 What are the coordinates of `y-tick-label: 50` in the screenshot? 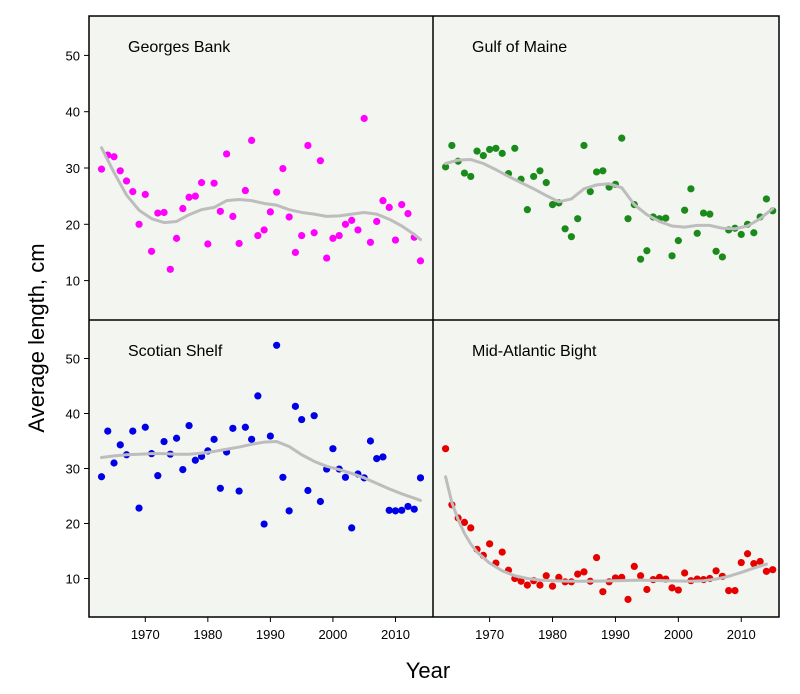 It's located at (73, 359).